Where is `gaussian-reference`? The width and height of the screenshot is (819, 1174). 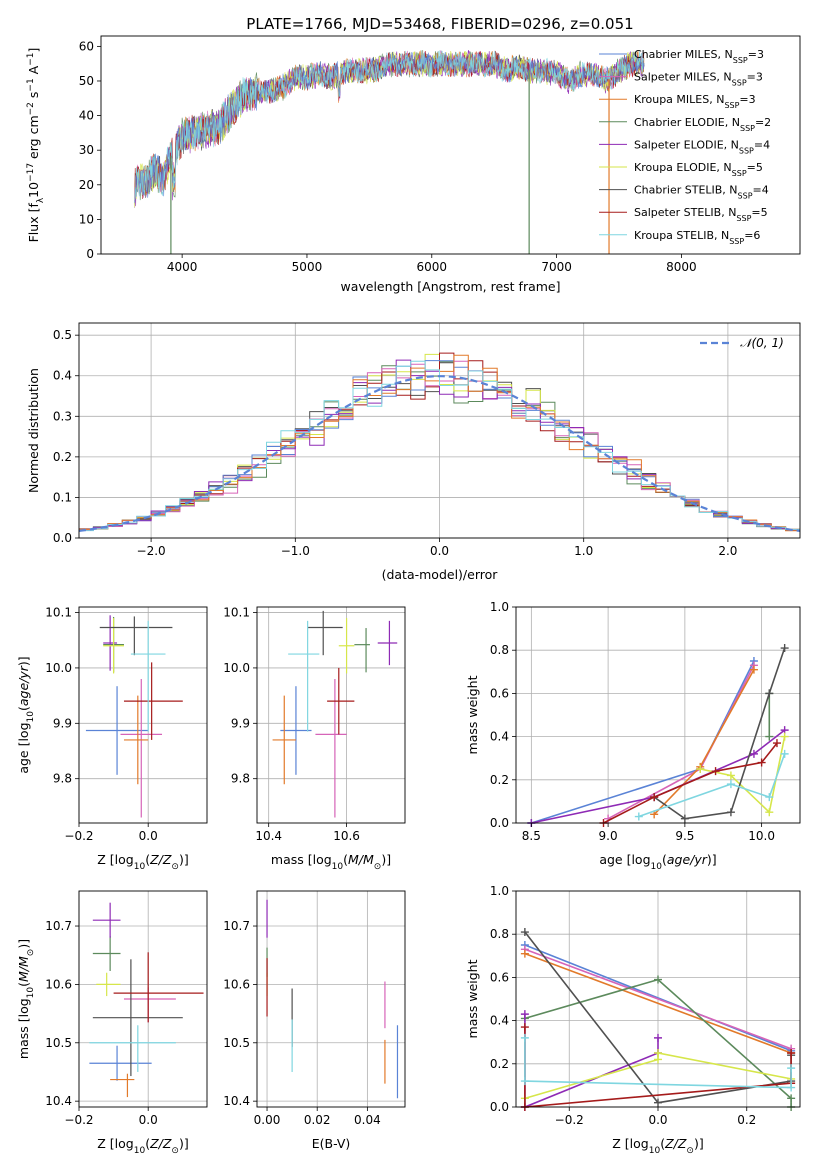 gaussian-reference is located at coordinates (439, 453).